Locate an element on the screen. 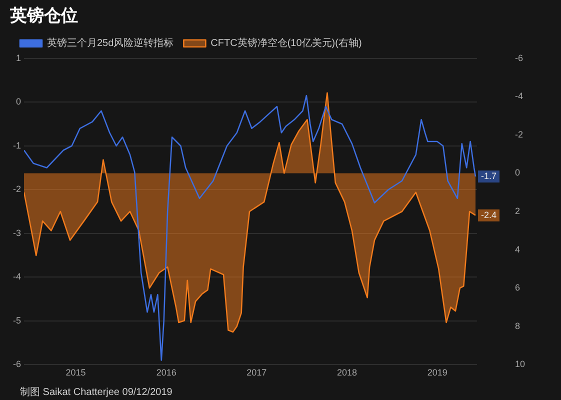 The width and height of the screenshot is (561, 400). y2-tick-label: -6 is located at coordinates (519, 57).